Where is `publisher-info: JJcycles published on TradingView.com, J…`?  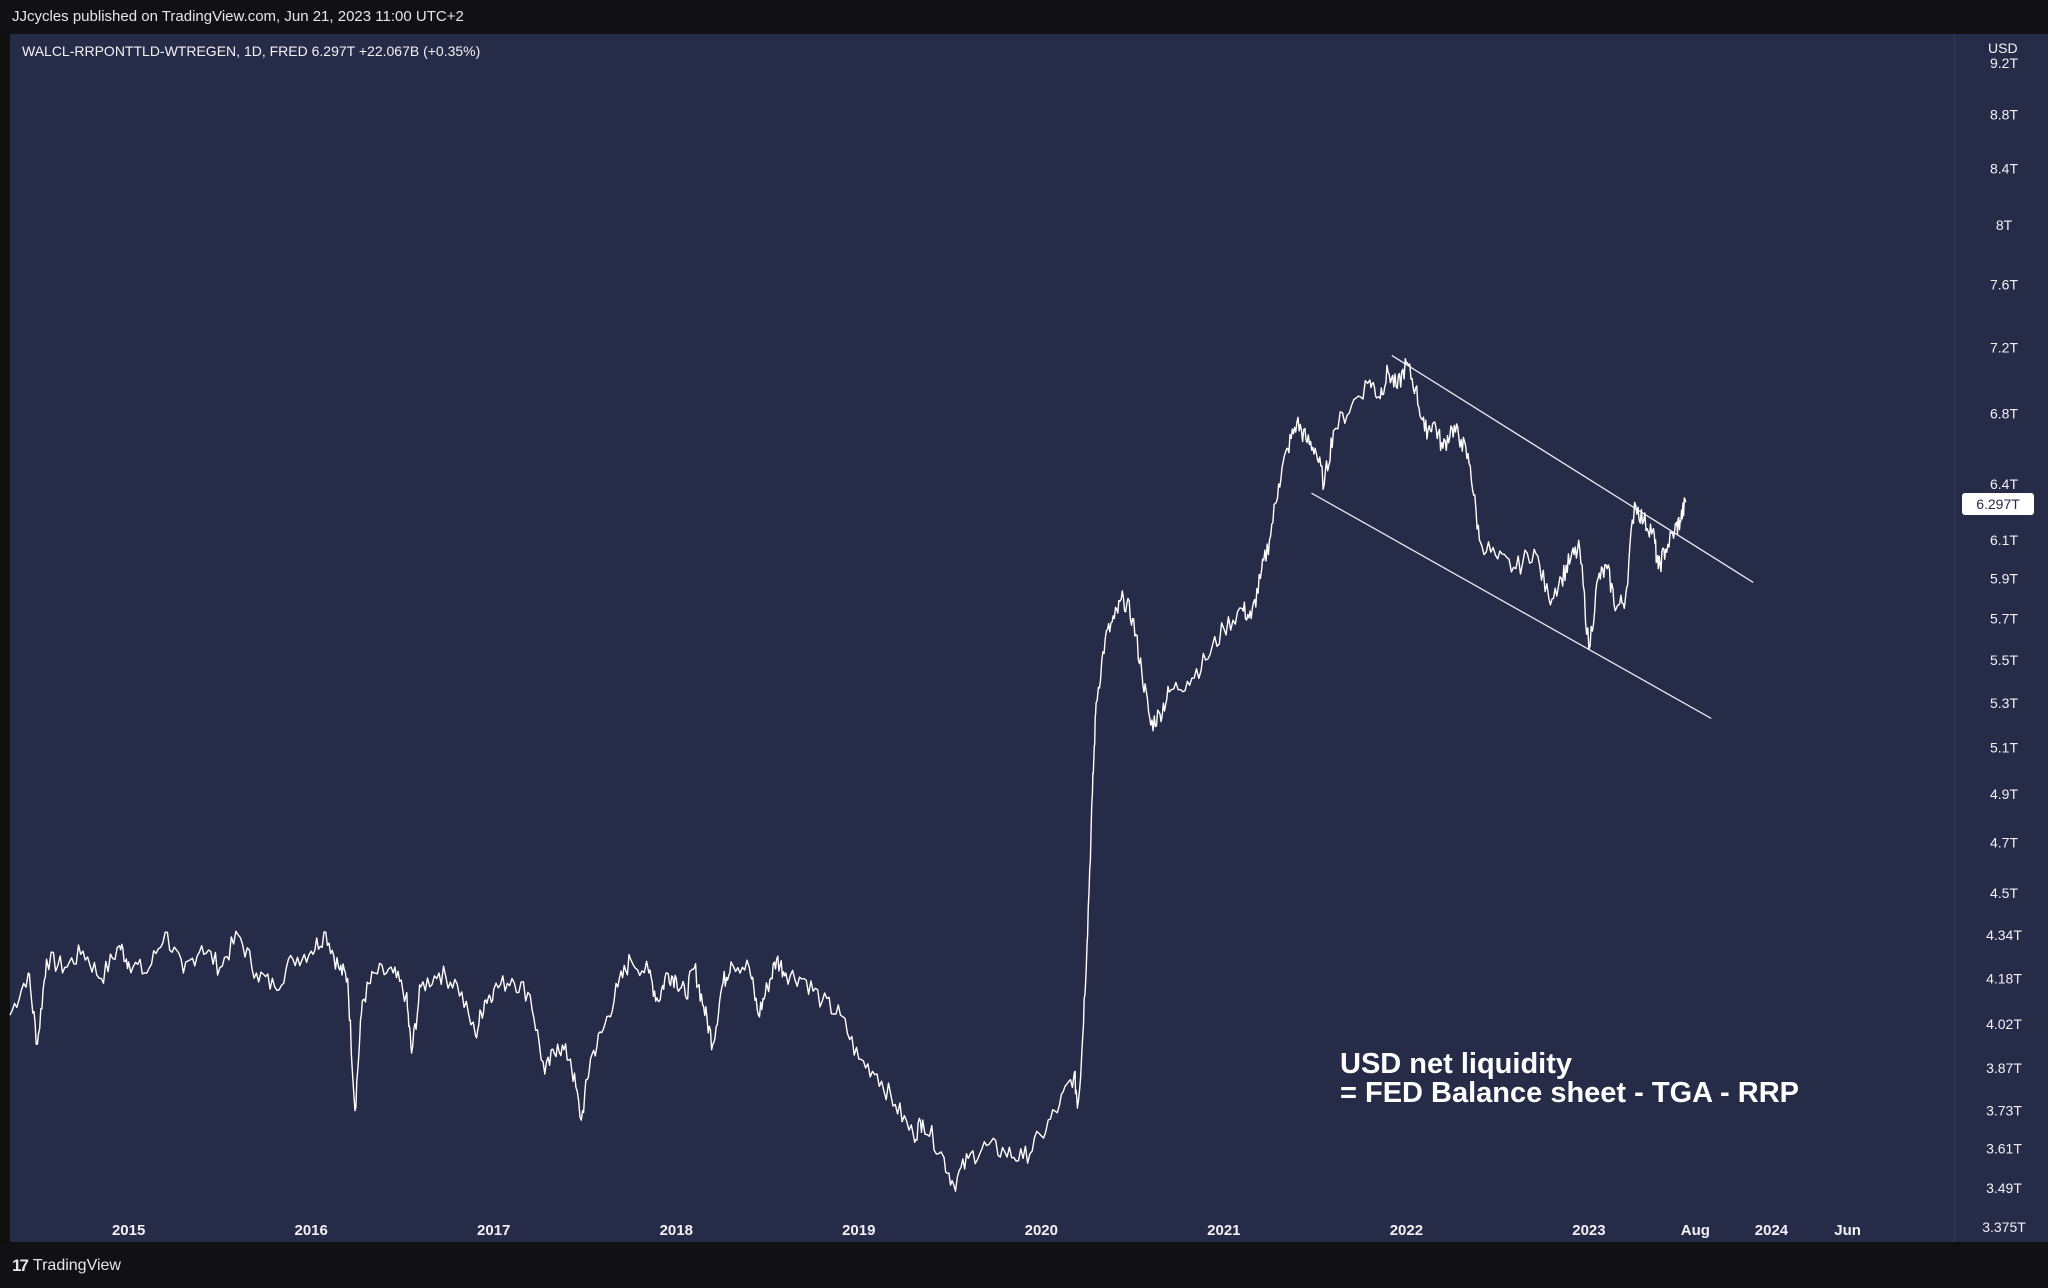
publisher-info: JJcycles published on TradingView.com, J… is located at coordinates (238, 16).